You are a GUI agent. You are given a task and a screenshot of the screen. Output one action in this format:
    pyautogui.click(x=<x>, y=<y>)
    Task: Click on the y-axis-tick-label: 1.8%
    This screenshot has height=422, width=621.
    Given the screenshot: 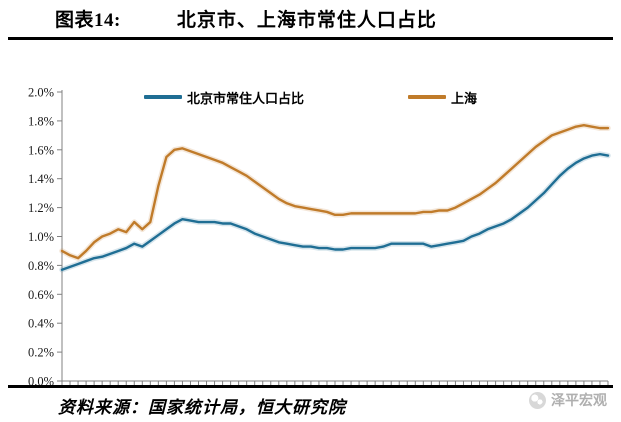 What is the action you would take?
    pyautogui.click(x=41, y=121)
    